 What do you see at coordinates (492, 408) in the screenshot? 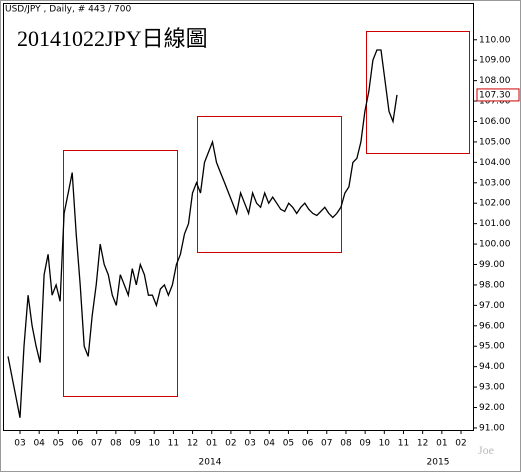
I see `y-tick-label: 92.00` at bounding box center [492, 408].